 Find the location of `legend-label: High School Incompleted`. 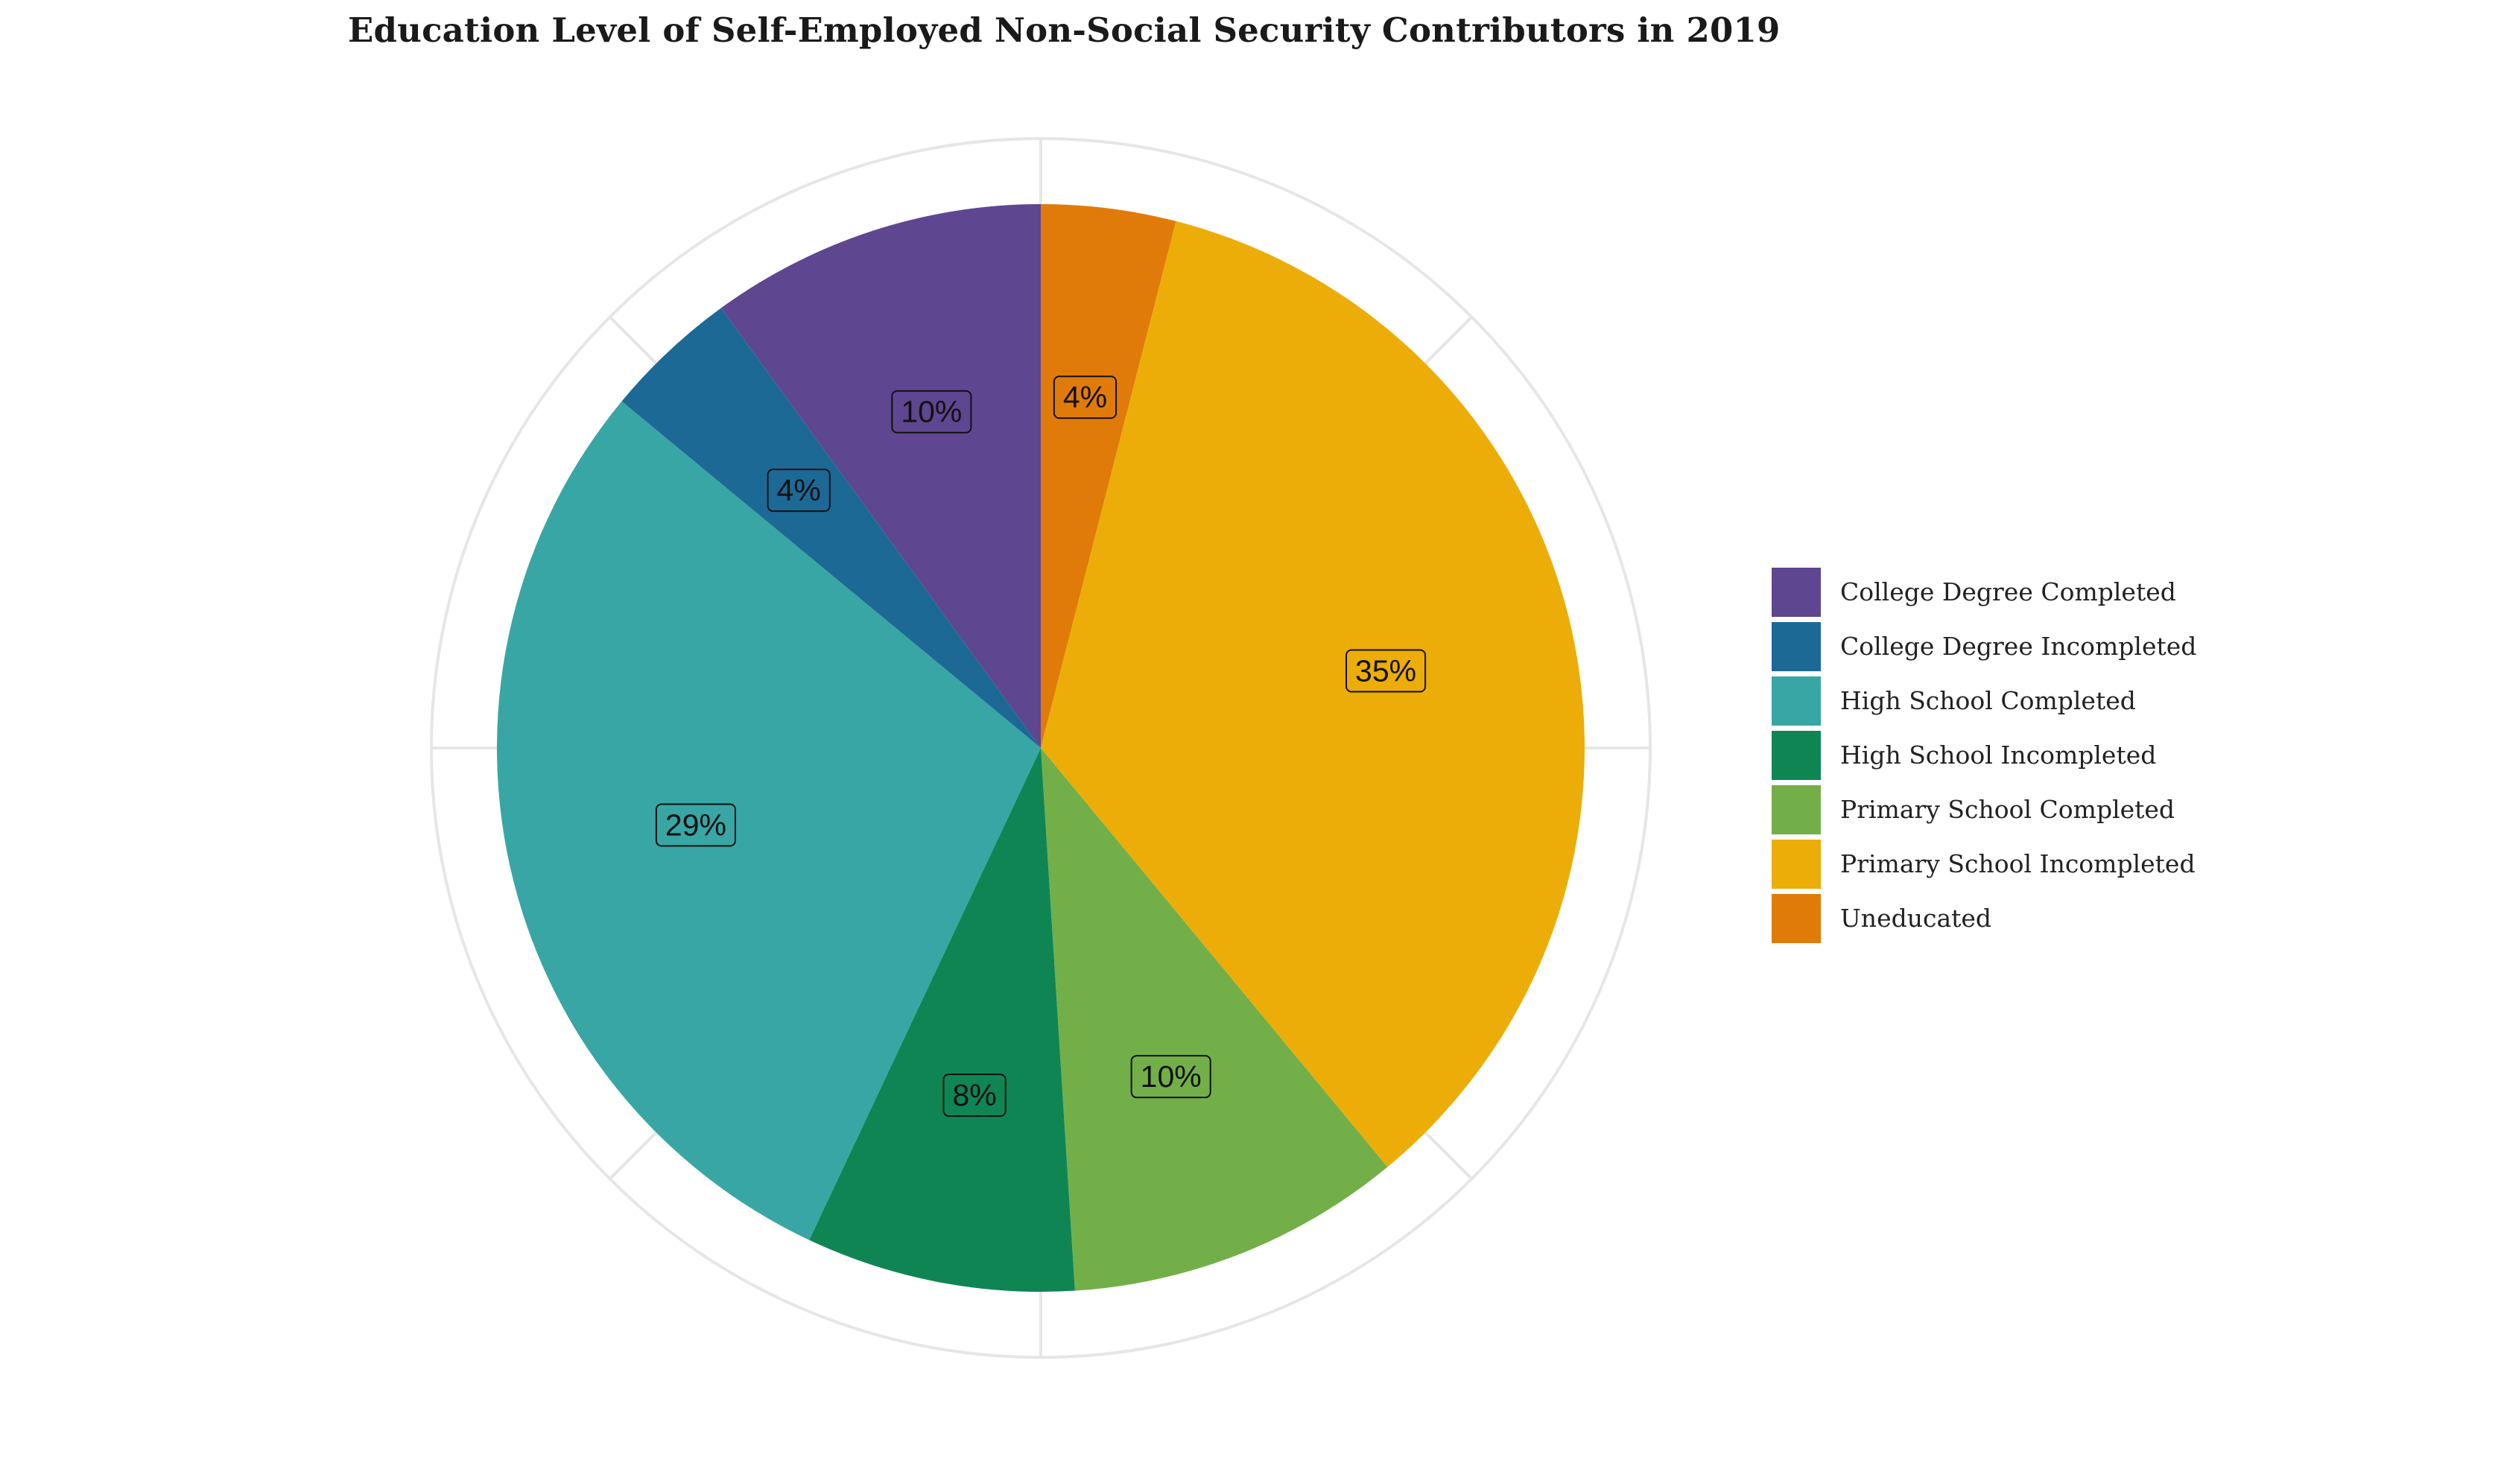

legend-label: High School Incompleted is located at coordinates (1998, 755).